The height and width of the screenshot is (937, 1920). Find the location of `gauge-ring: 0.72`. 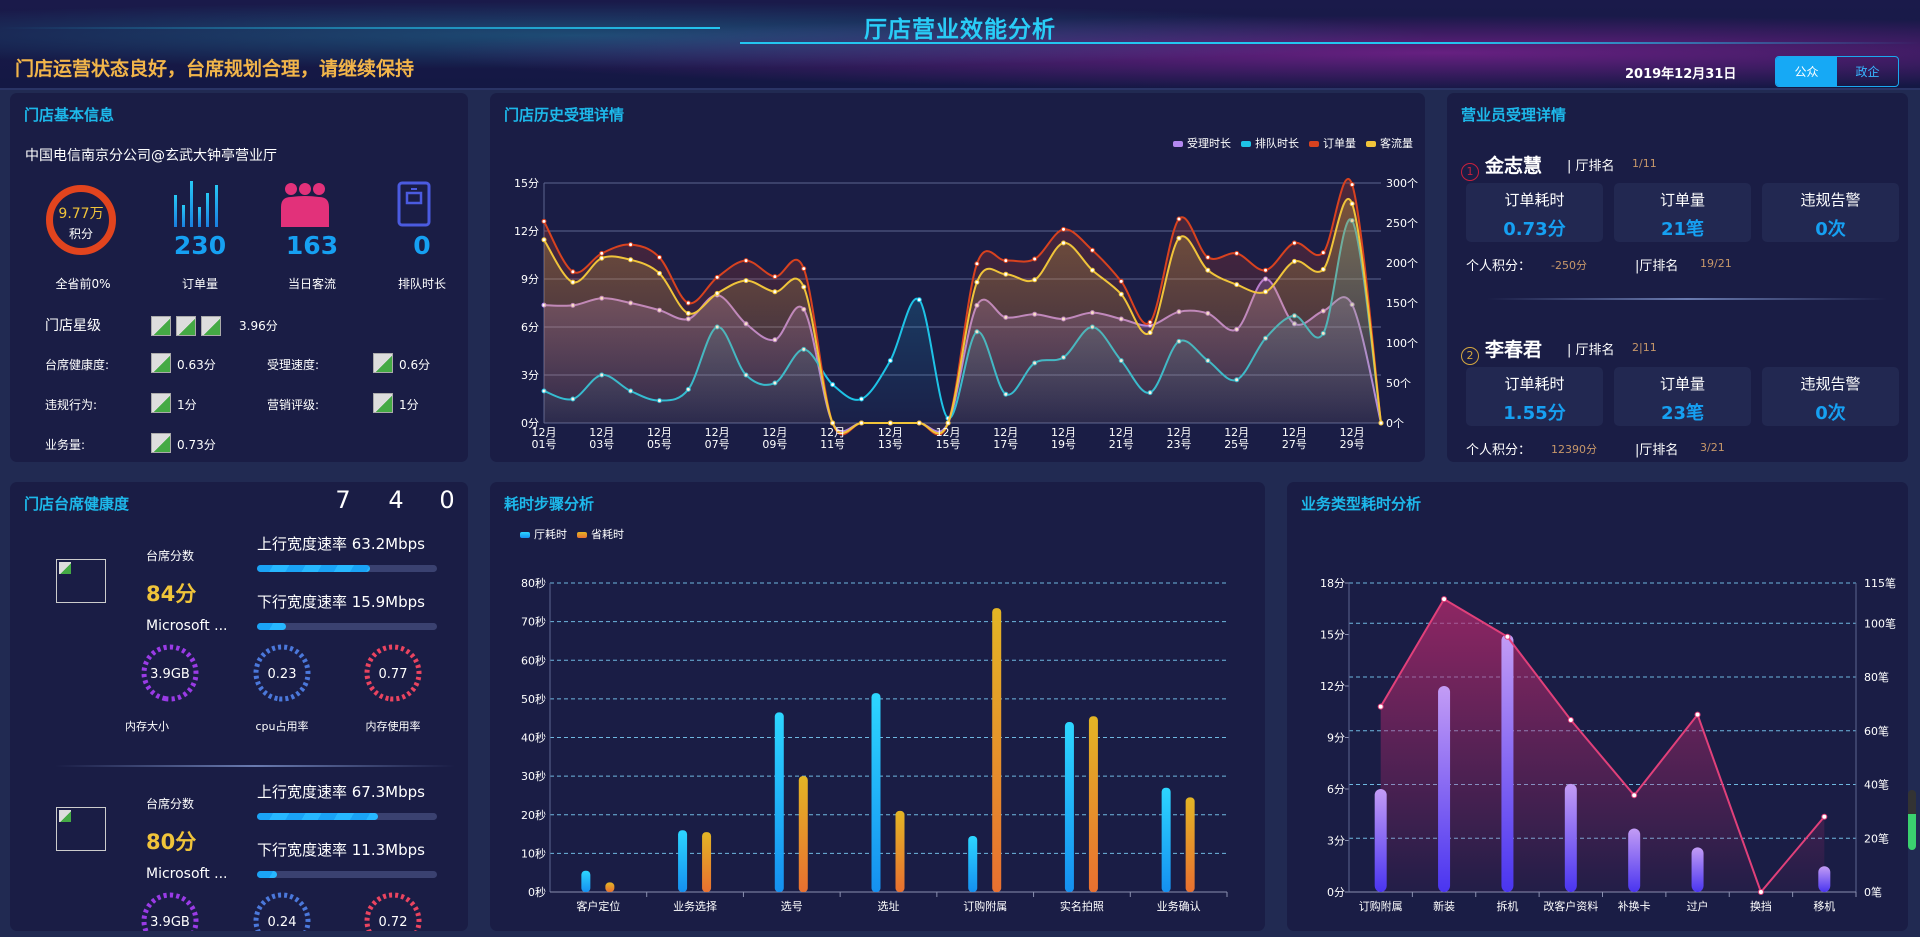

gauge-ring: 0.72 is located at coordinates (393, 911).